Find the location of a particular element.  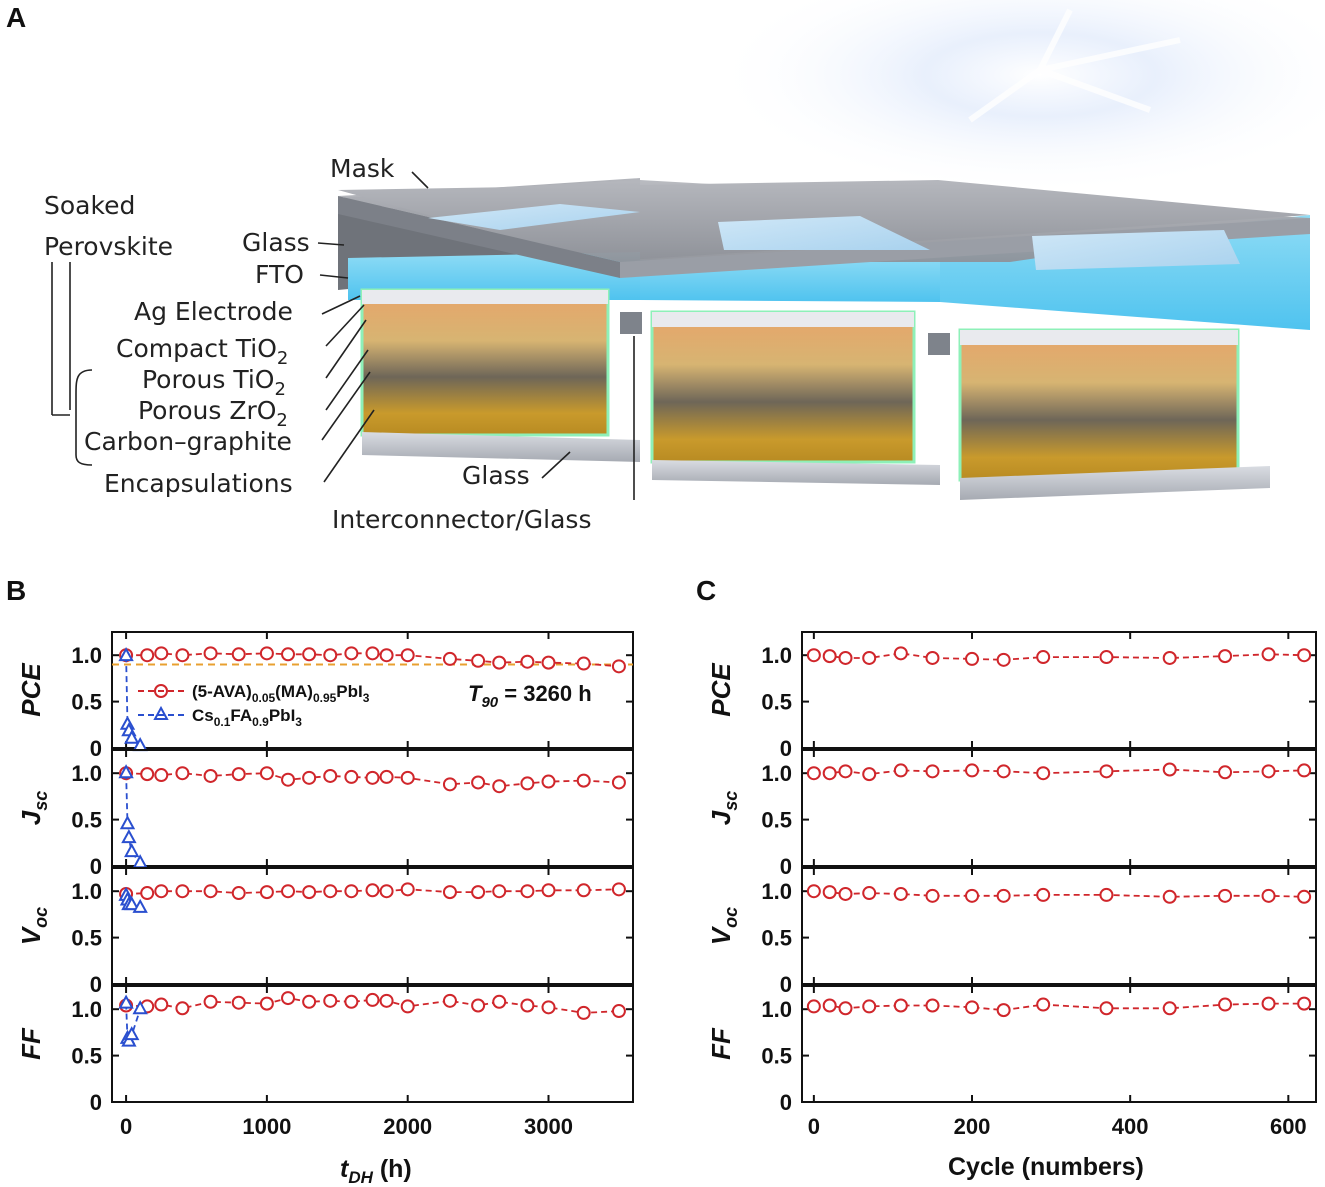

svg-text: (5-AVA)0.05(MA)0.95PbI3 is located at coordinates (281, 693).